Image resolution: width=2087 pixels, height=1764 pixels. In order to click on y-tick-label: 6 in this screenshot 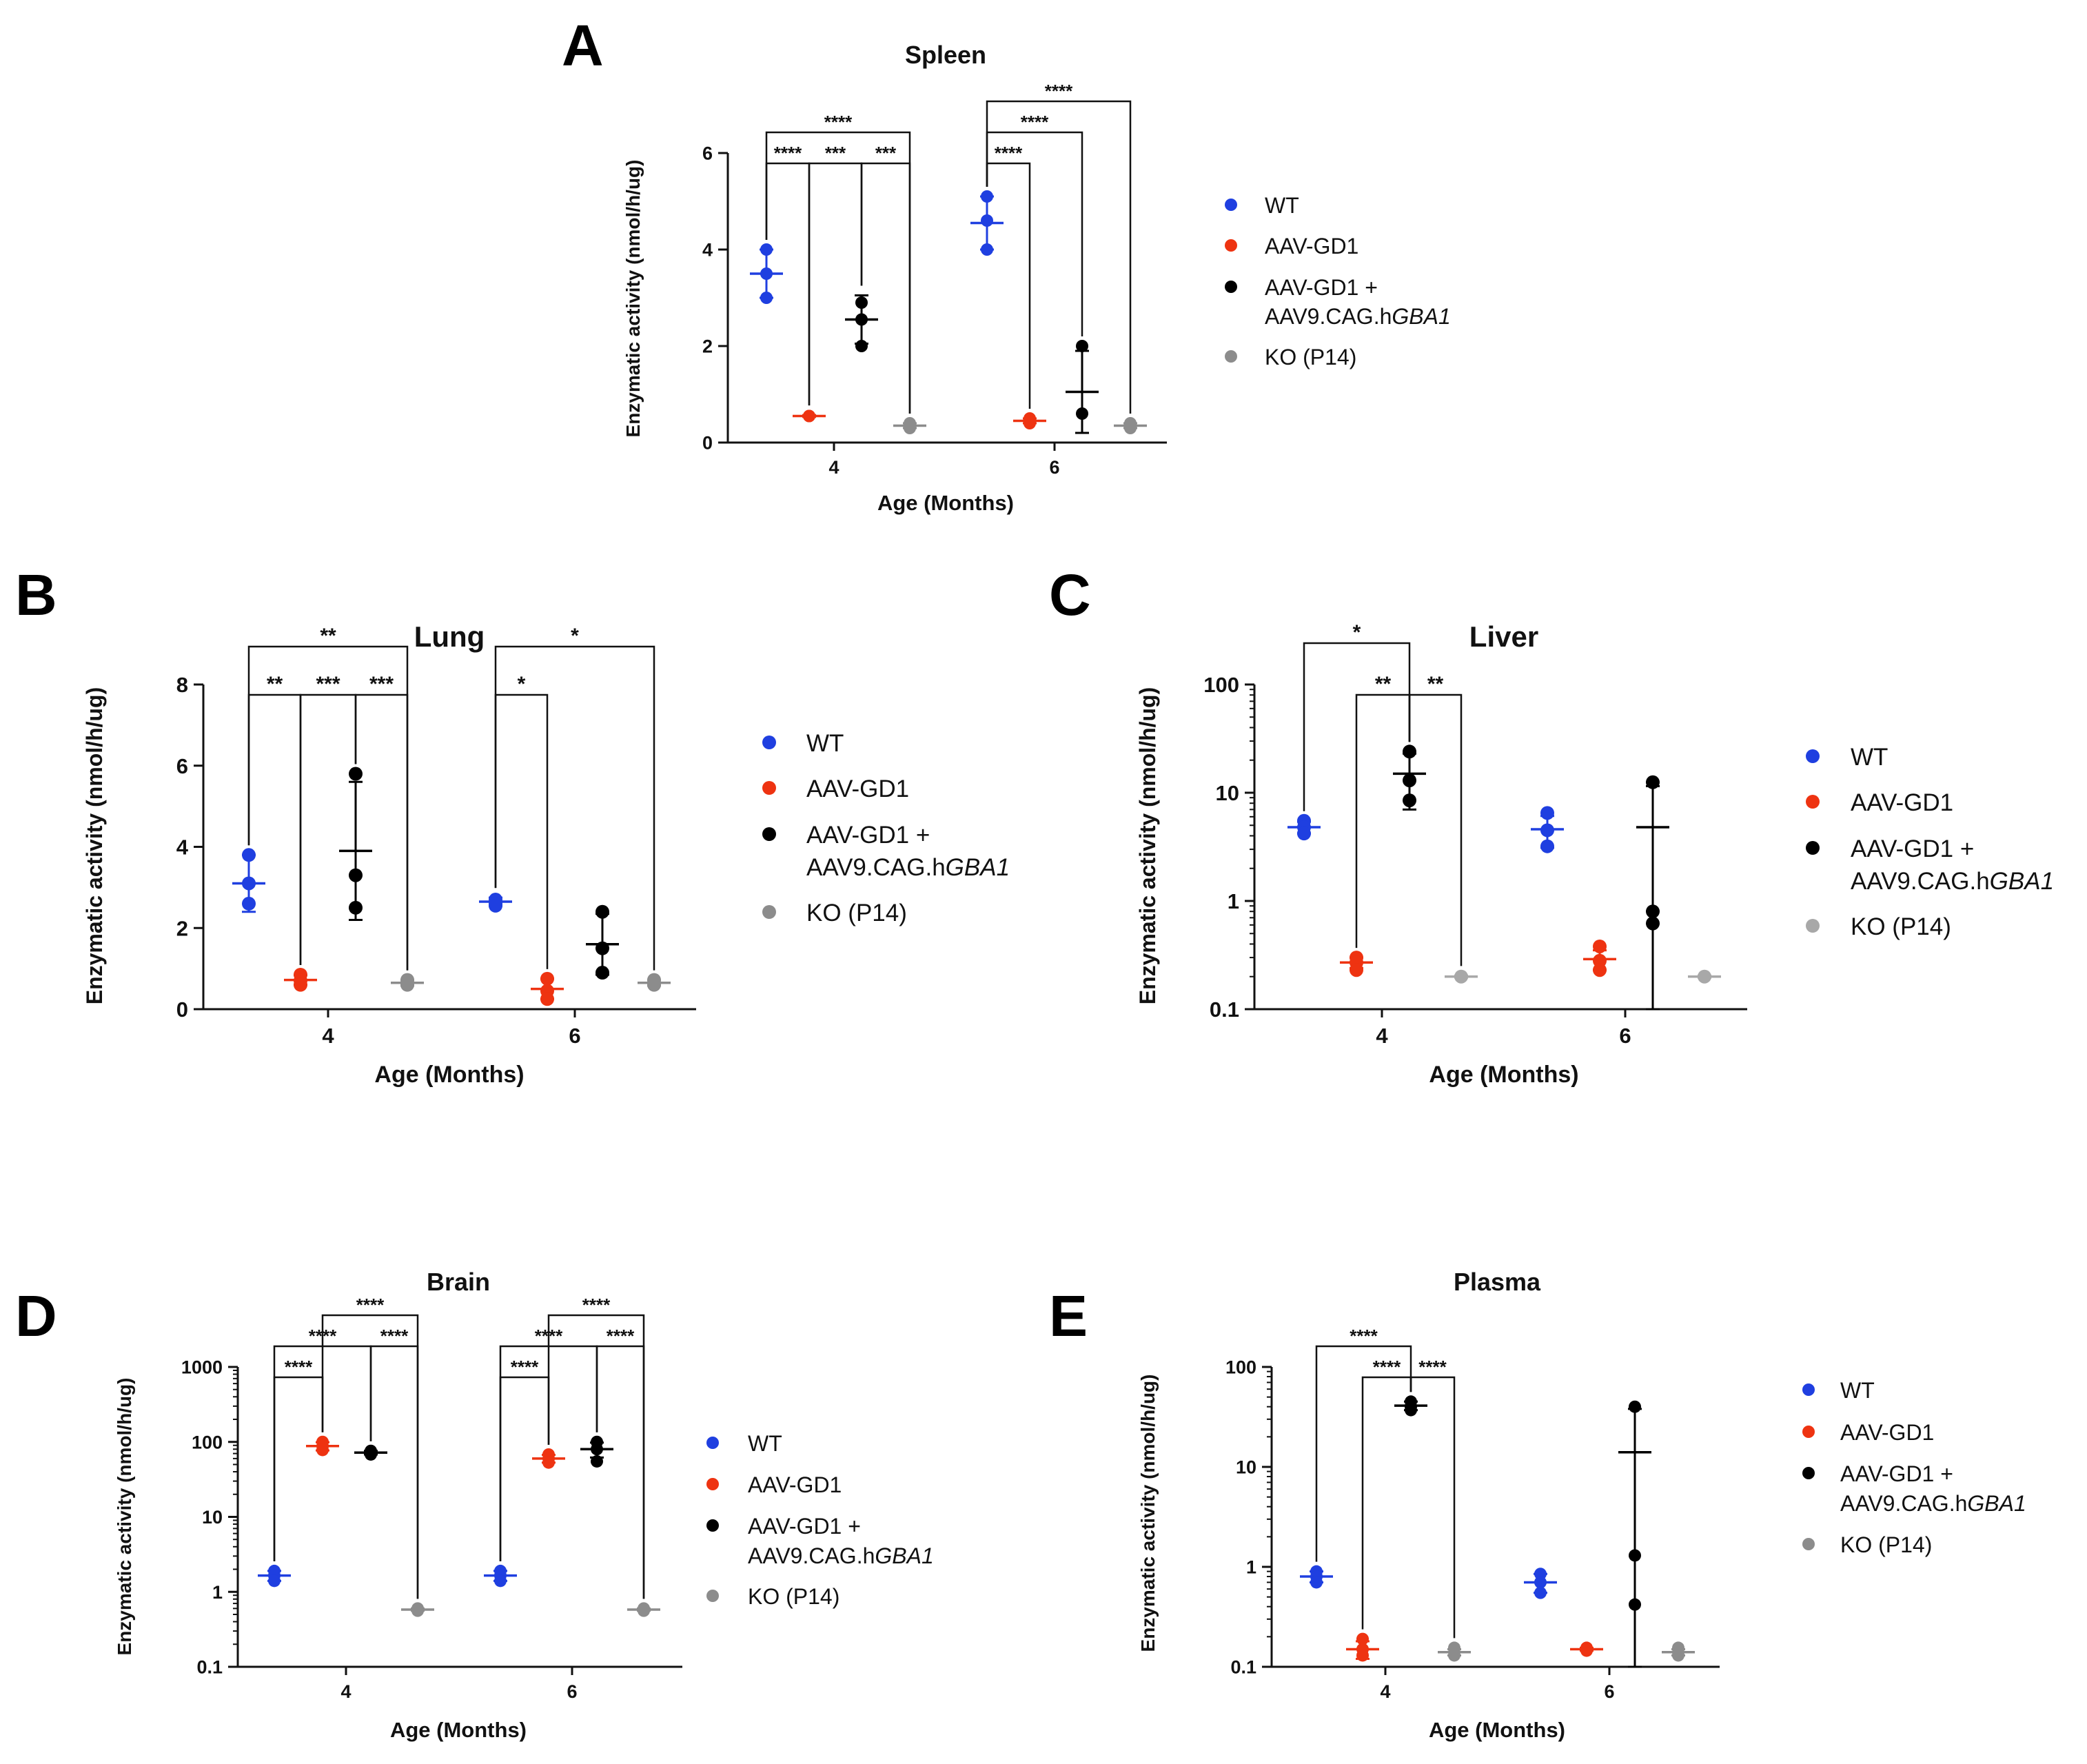, I will do `click(182, 766)`.